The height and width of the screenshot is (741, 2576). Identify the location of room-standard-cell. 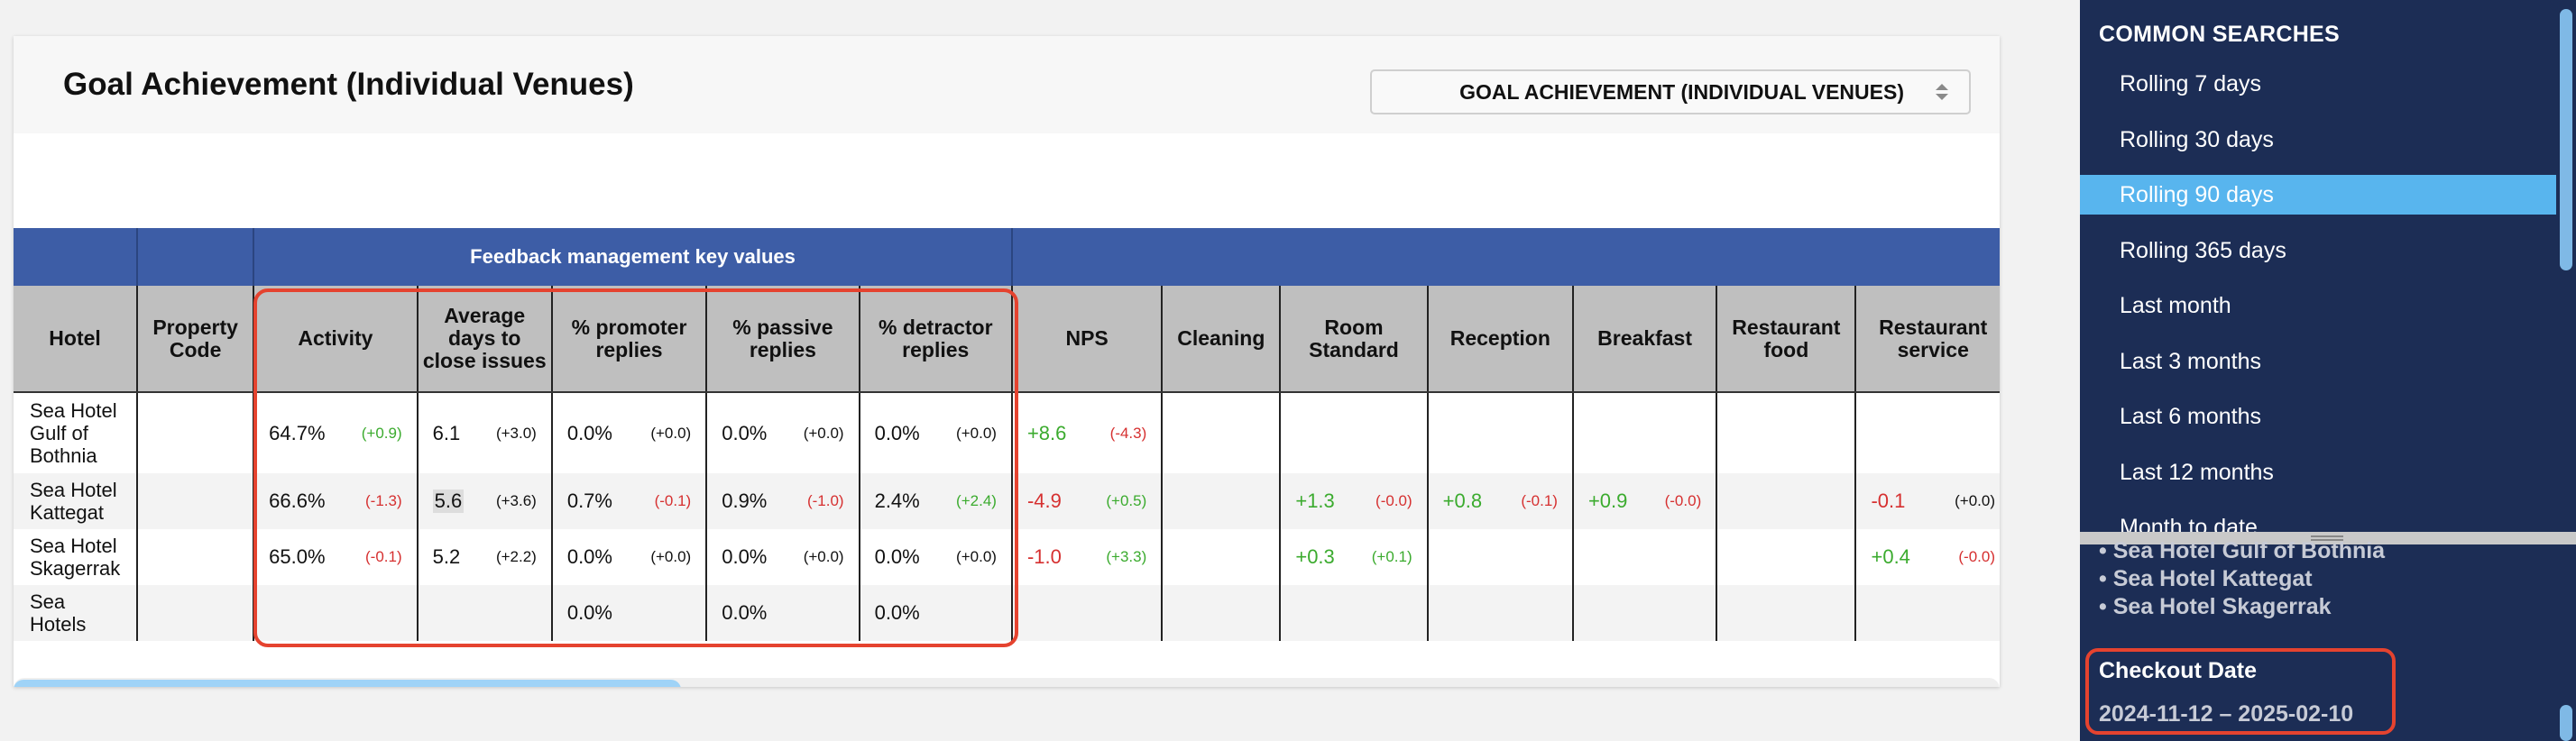
(1354, 432).